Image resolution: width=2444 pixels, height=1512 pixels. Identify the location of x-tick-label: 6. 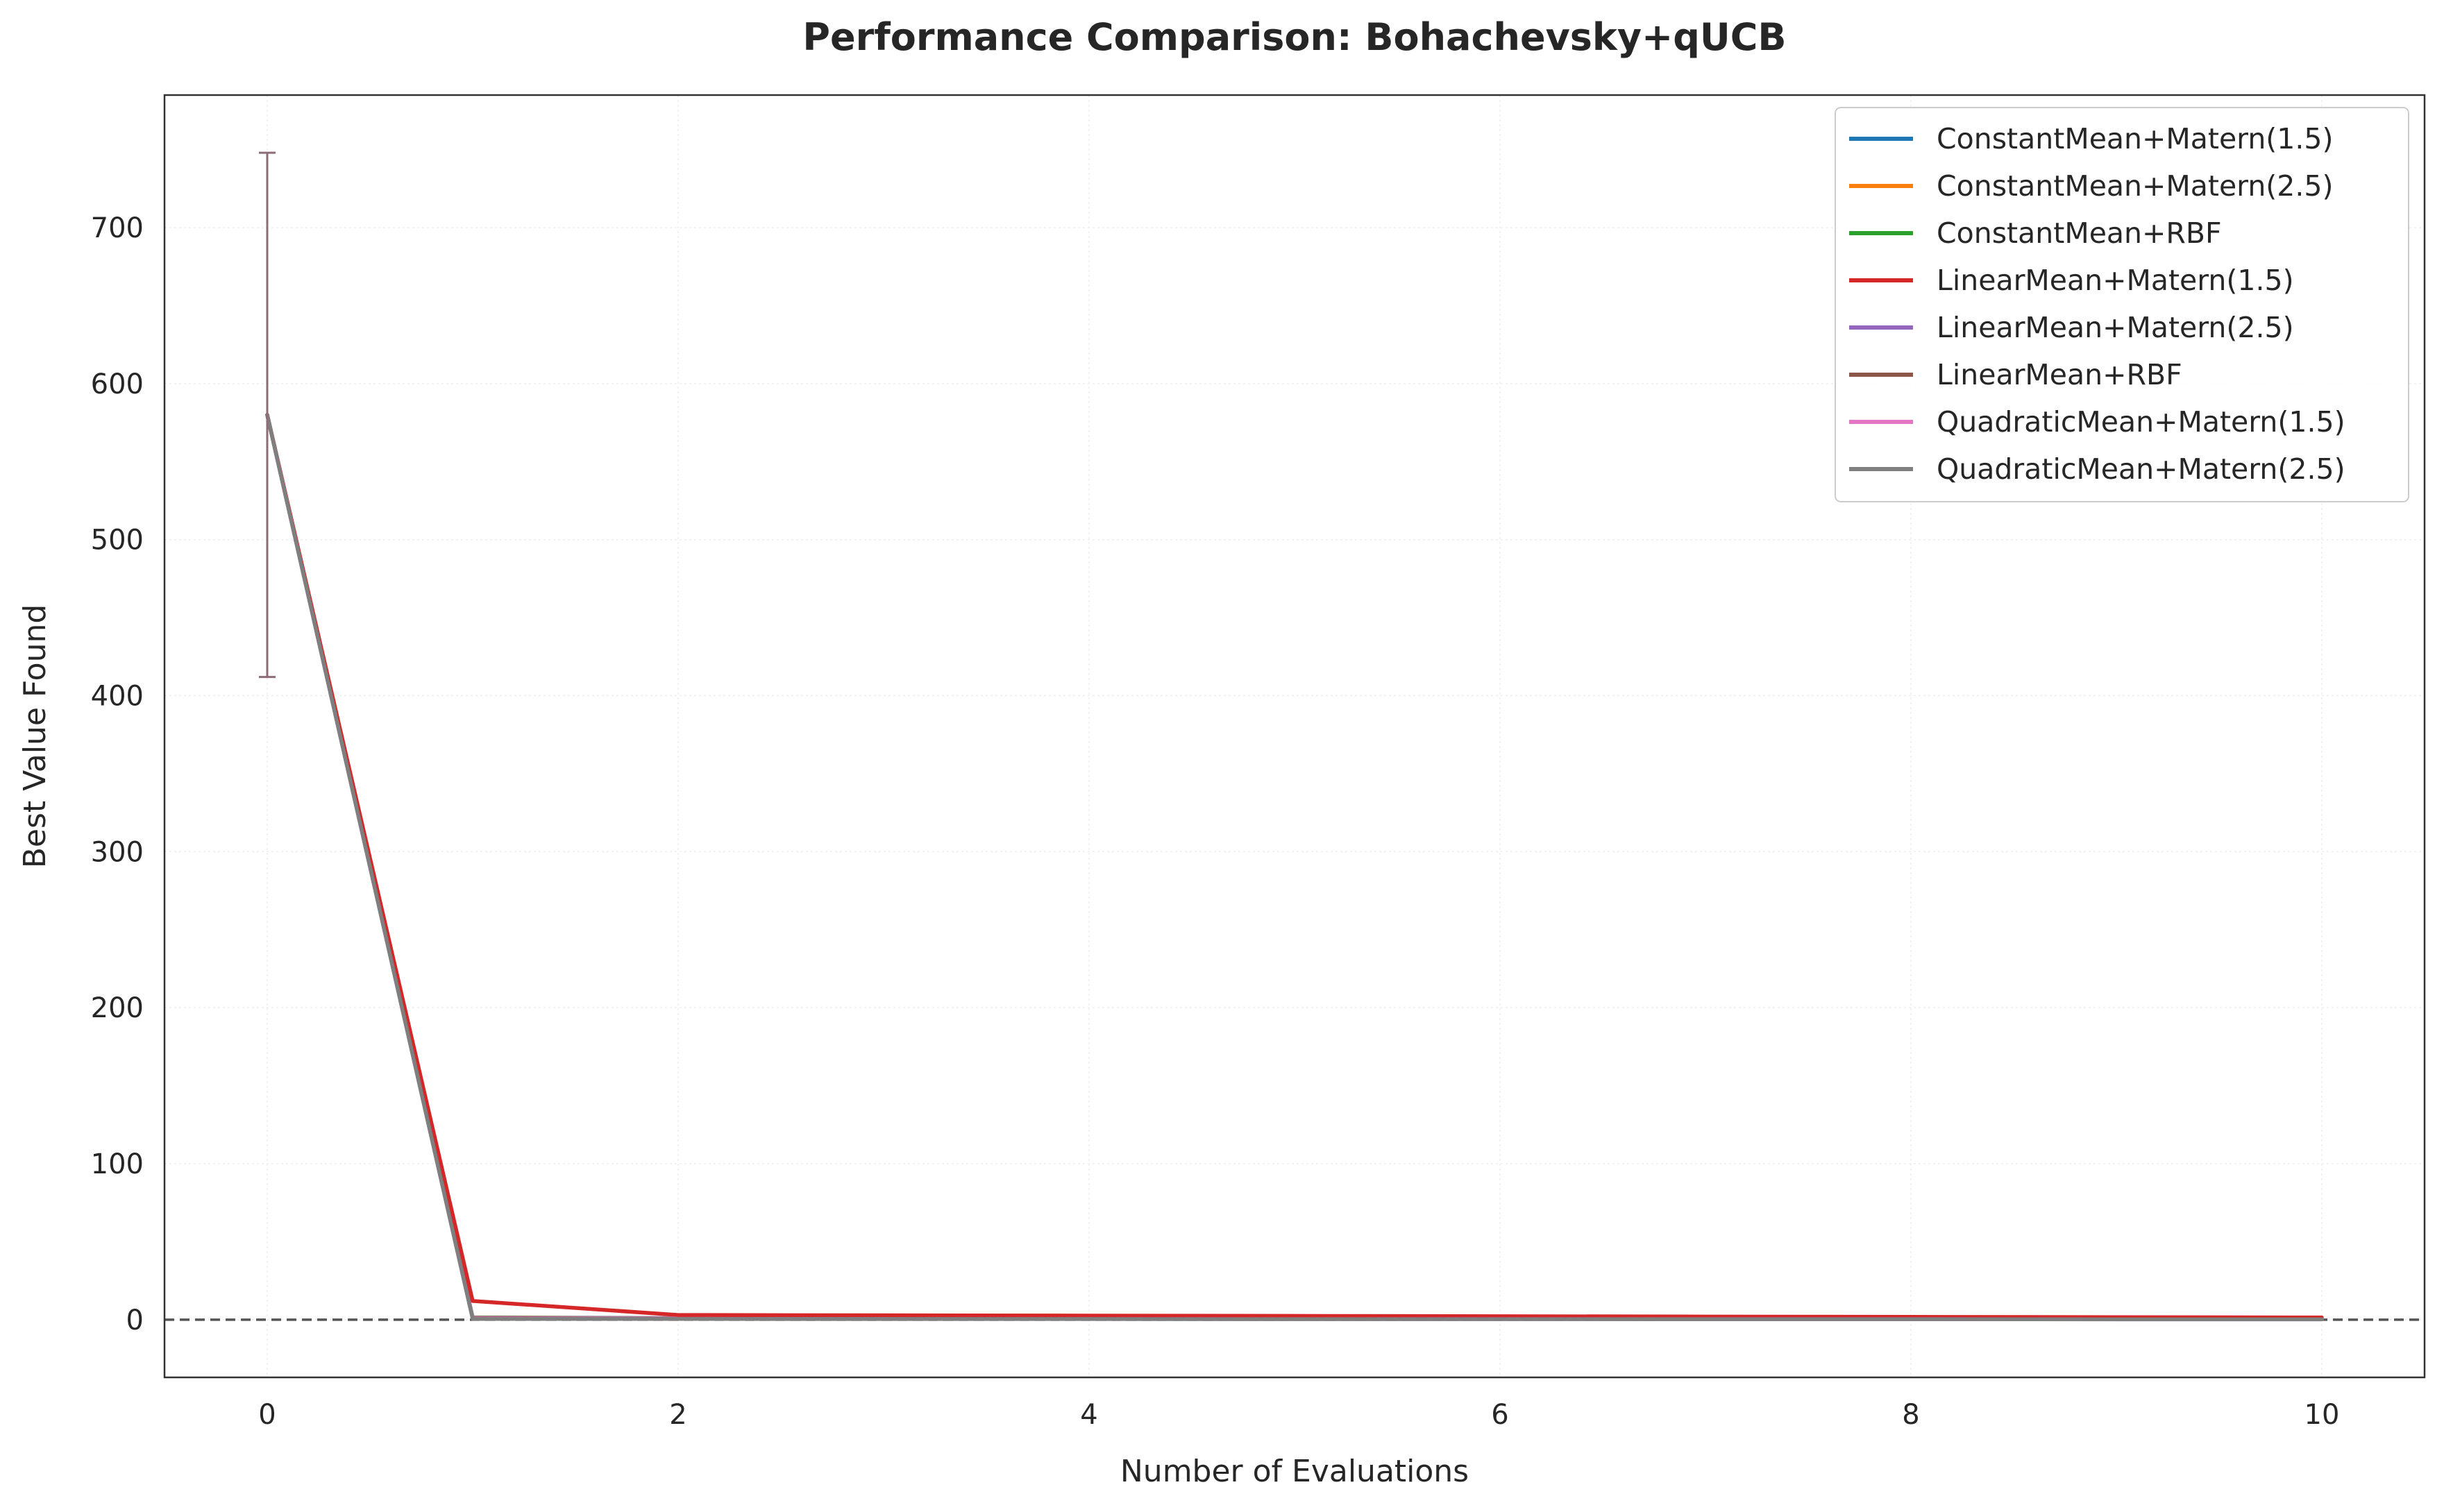
(1499, 1415).